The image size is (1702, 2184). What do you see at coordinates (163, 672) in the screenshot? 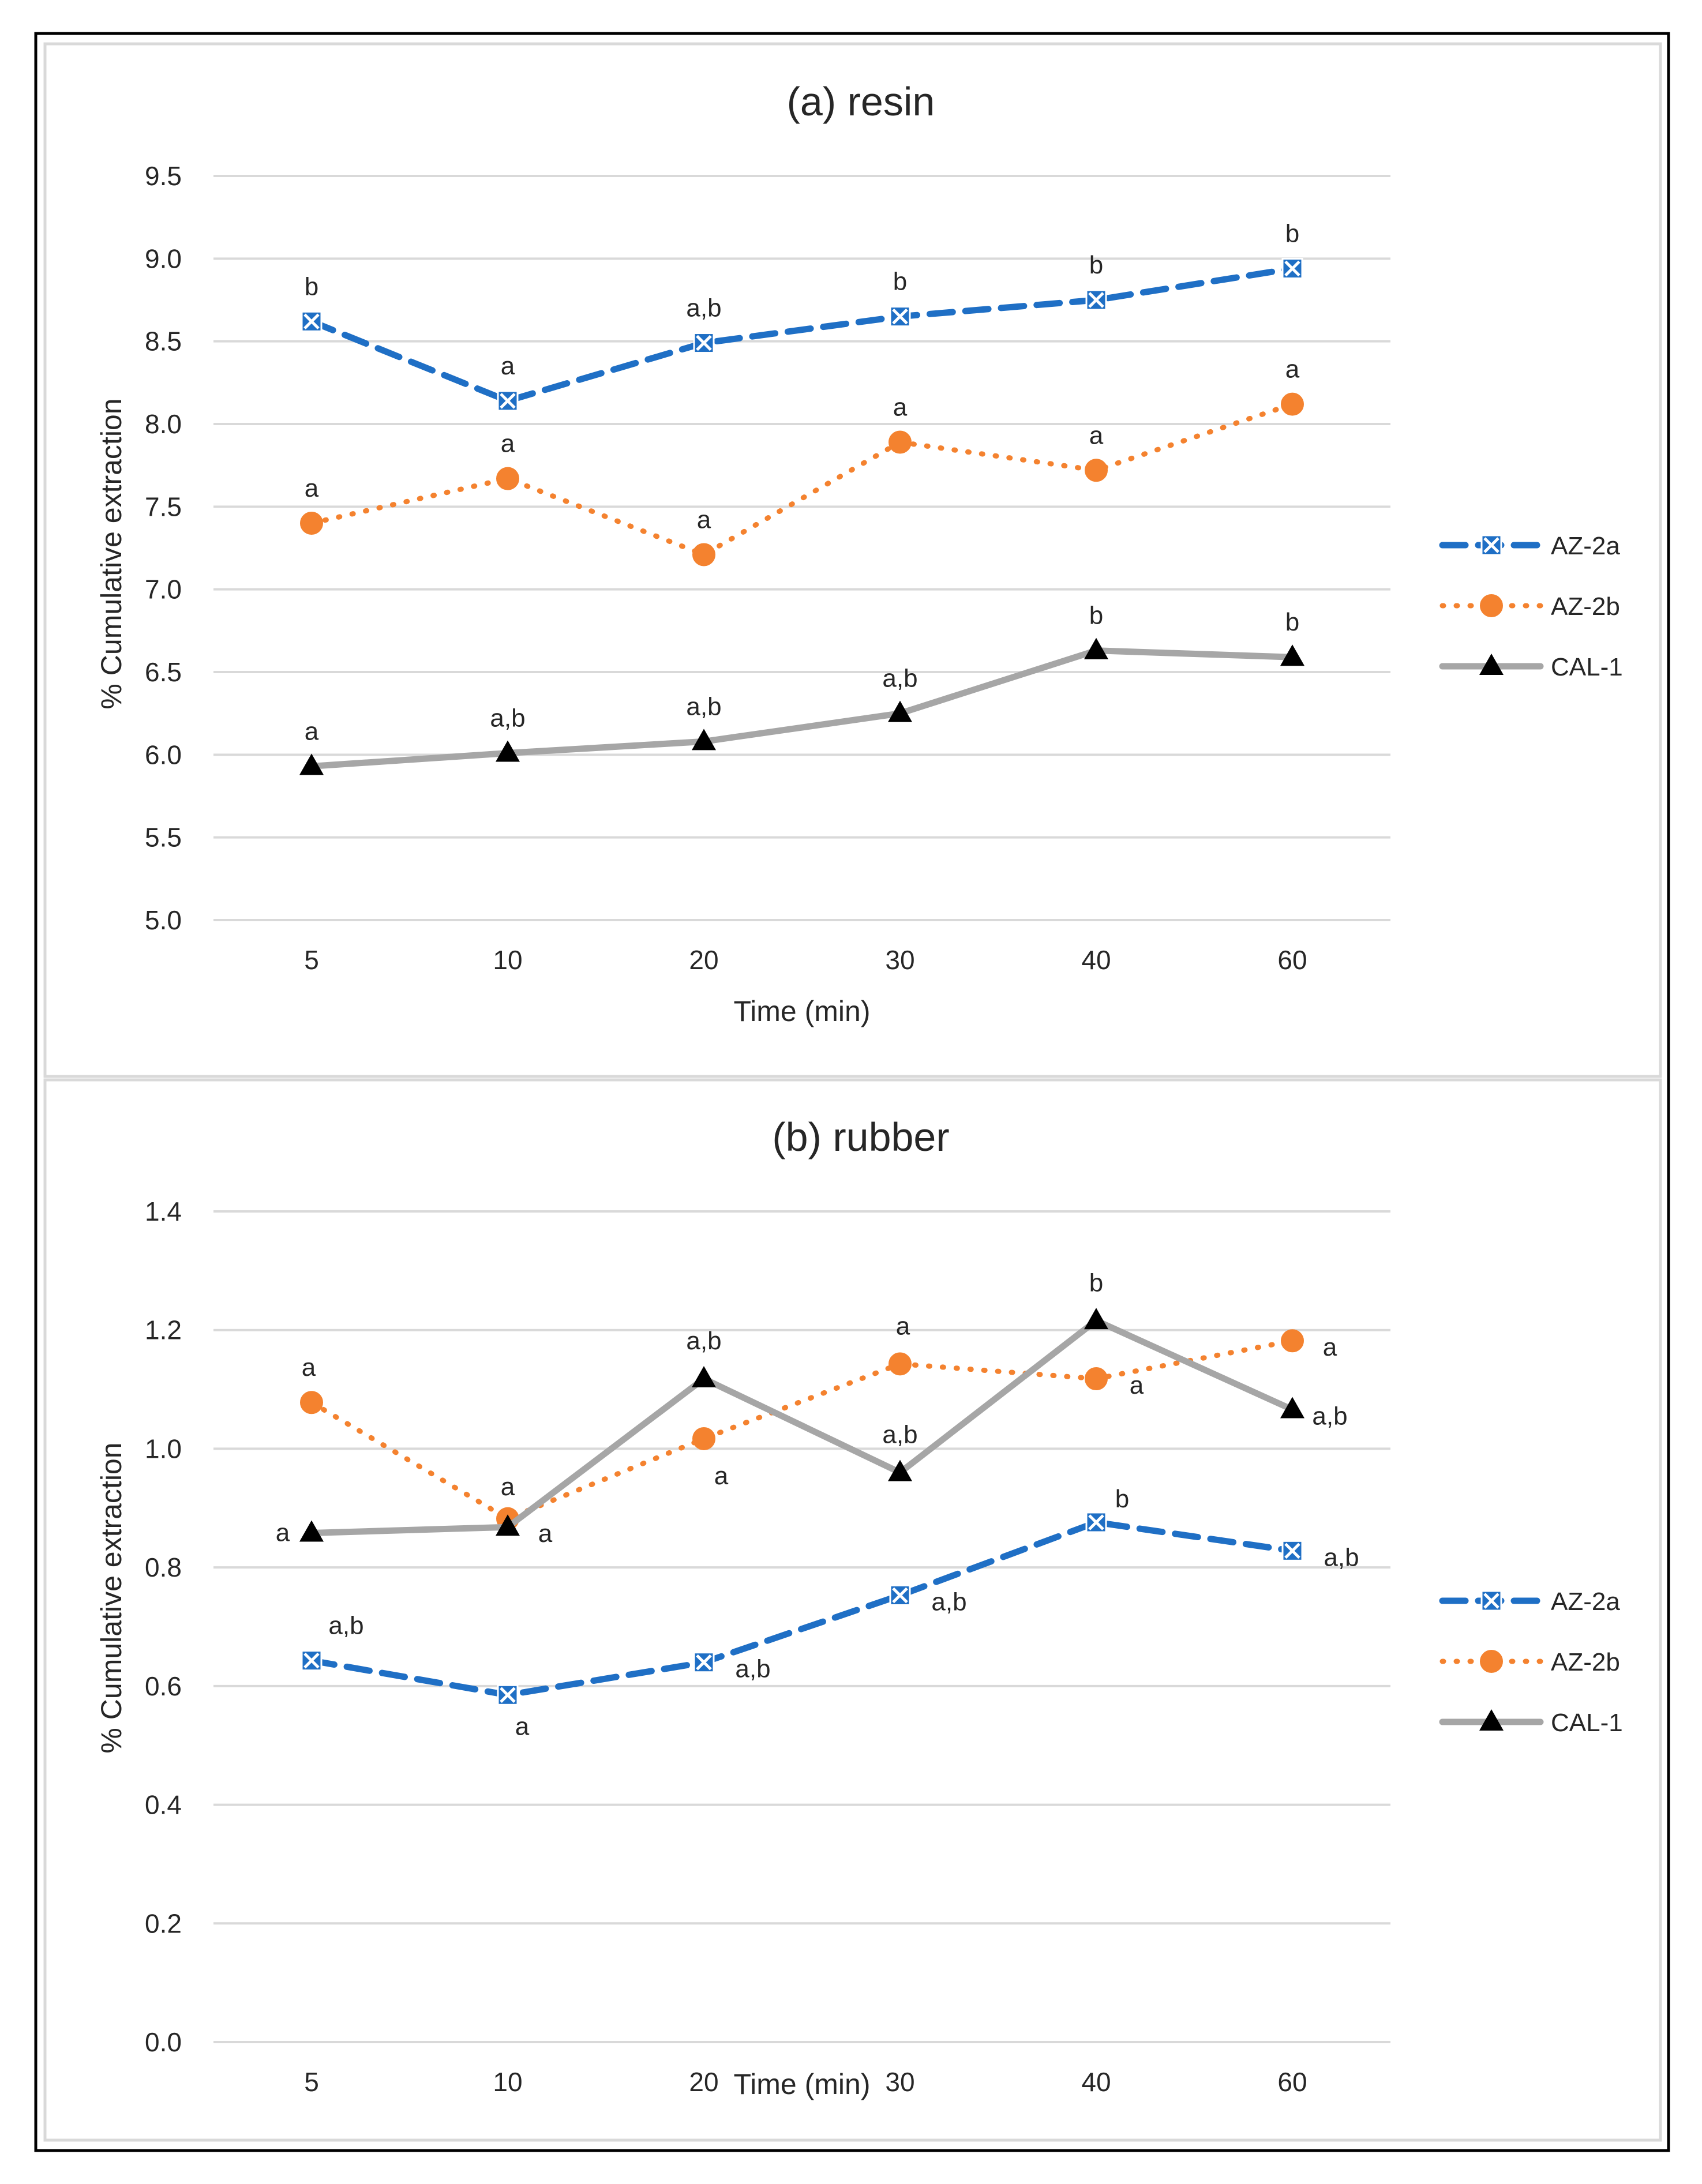
I see `y-tick-label: 6.5` at bounding box center [163, 672].